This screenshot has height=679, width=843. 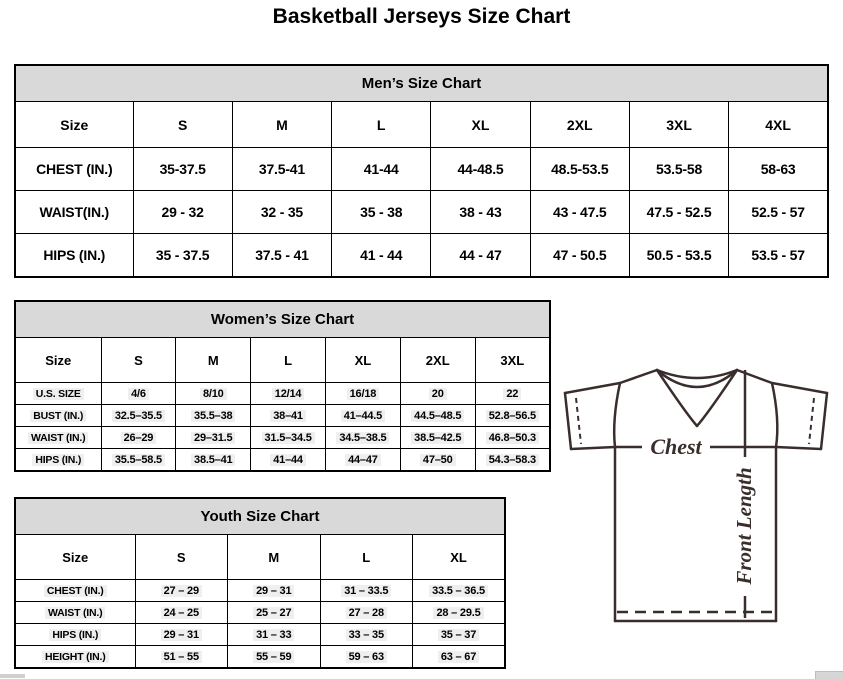 I want to click on men-value-cell: 37.5-41, so click(x=282, y=169).